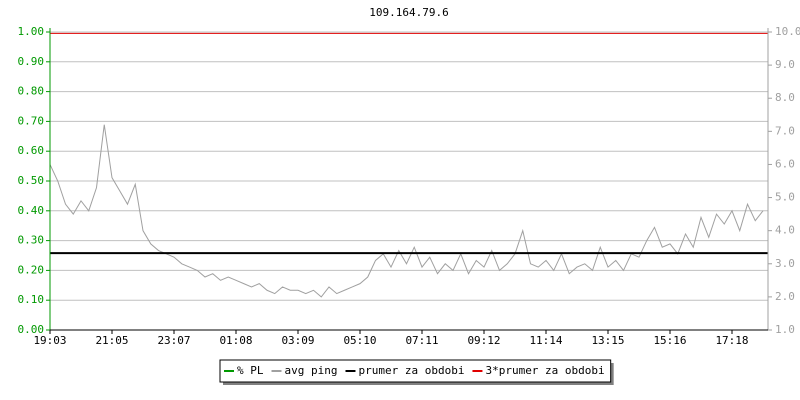 The height and width of the screenshot is (400, 800). What do you see at coordinates (483, 340) in the screenshot?
I see `x-tick-label: 09:12` at bounding box center [483, 340].